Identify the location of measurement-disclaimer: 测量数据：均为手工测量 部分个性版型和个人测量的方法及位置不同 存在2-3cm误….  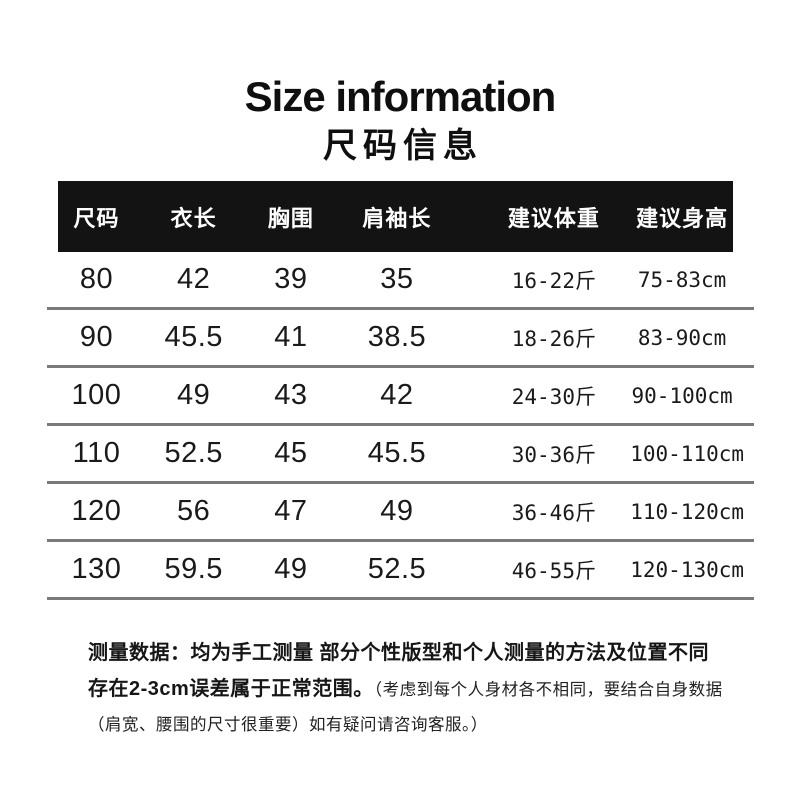
(418, 689).